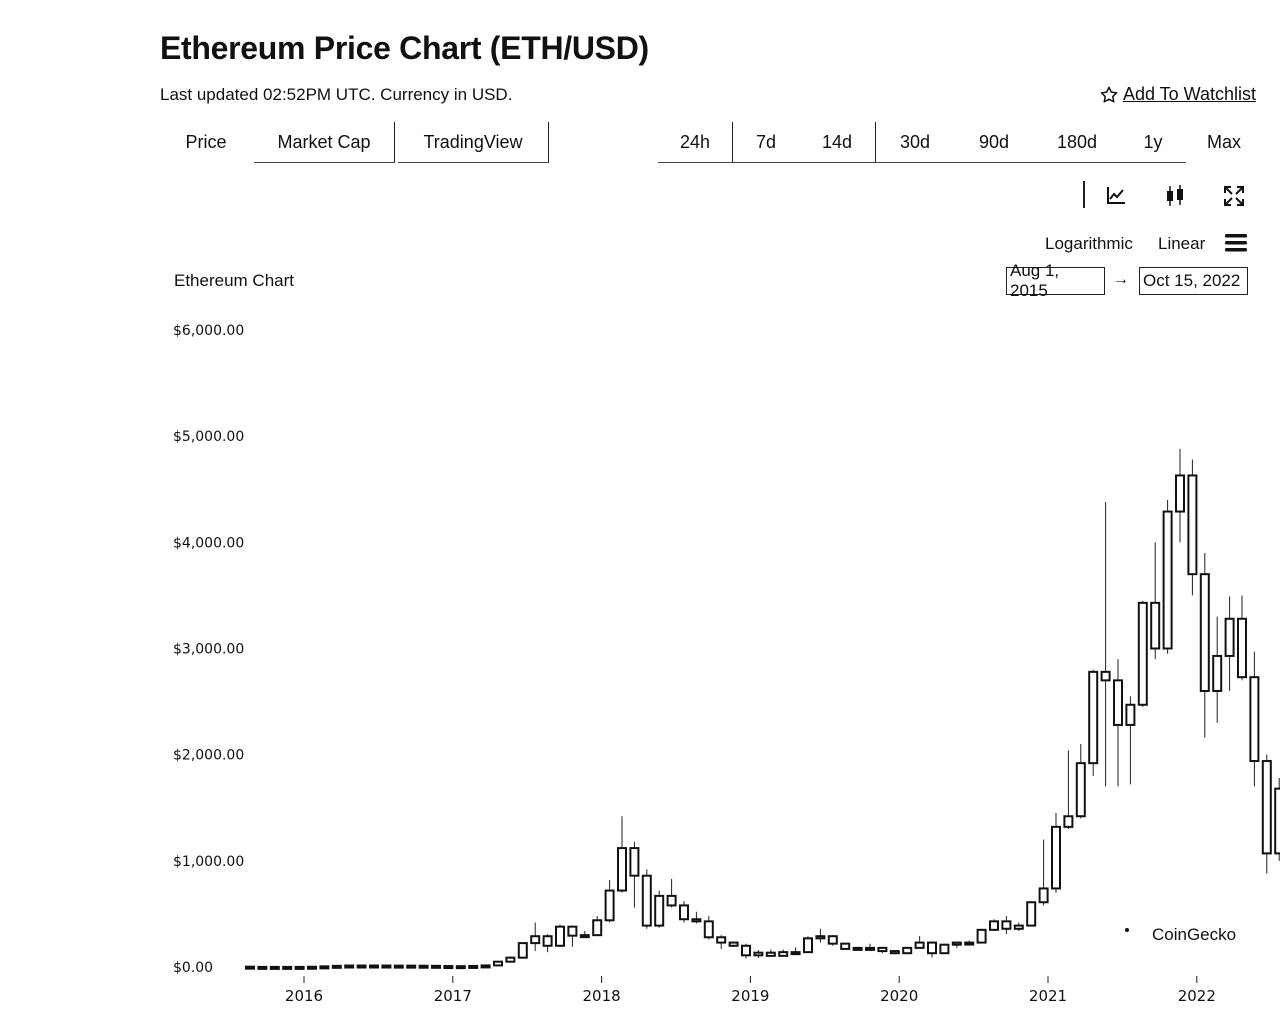 The height and width of the screenshot is (1032, 1280). Describe the element at coordinates (1121, 279) in the screenshot. I see `date-range-arrow: →` at that location.